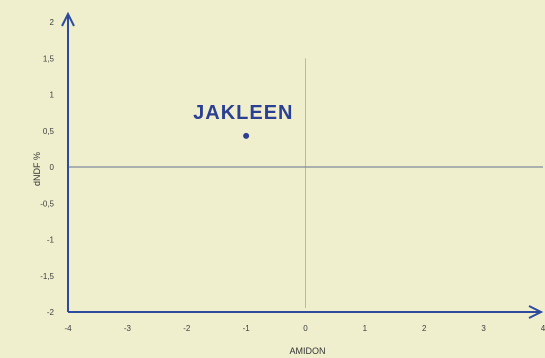  Describe the element at coordinates (47, 167) in the screenshot. I see `y-tick-labels: 2 1,5 1 0,5 0 -0,5 -1 -1,5 -2` at that location.